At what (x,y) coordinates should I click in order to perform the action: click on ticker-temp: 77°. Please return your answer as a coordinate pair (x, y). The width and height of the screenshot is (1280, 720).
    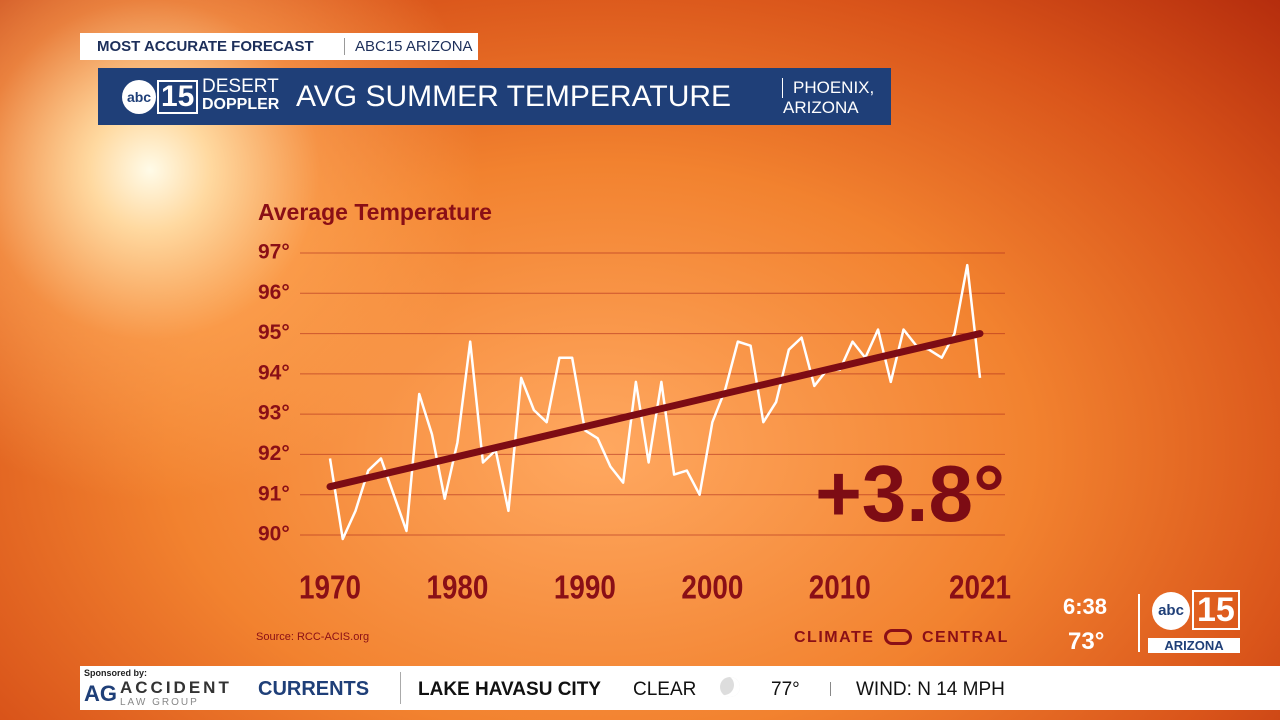
    Looking at the image, I should click on (785, 689).